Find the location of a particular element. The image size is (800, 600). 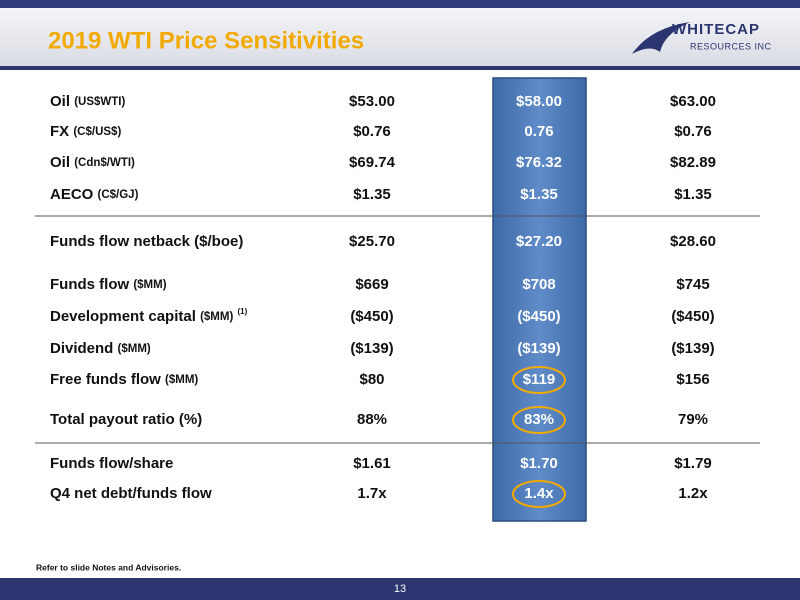

label-text: Total payout ratio (%) is located at coordinates (126, 419).